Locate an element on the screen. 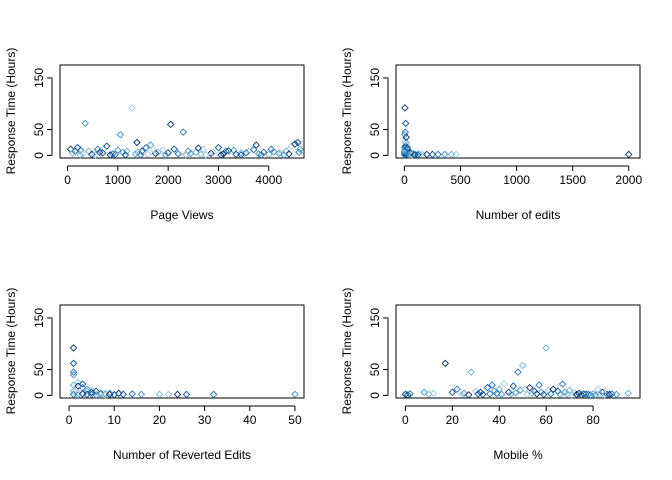 Image resolution: width=672 pixels, height=480 pixels. x-tick-label: 2000 is located at coordinates (168, 180).